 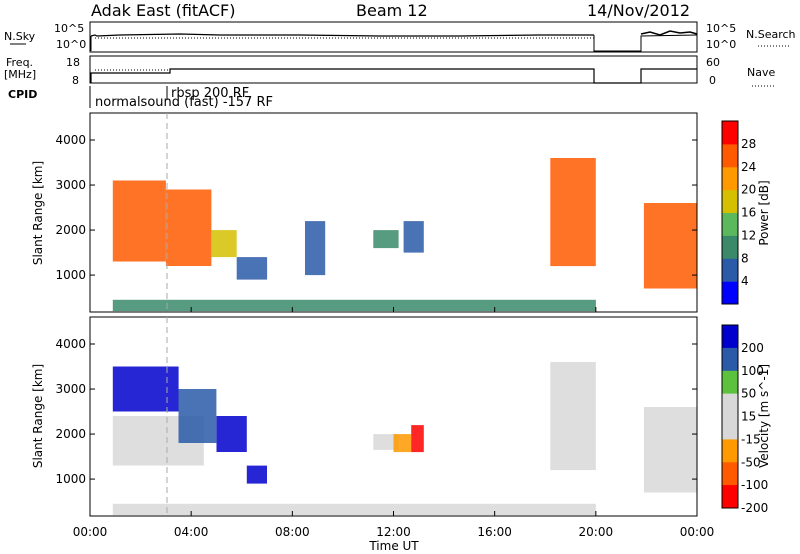 What do you see at coordinates (752, 348) in the screenshot?
I see `velocity-colorbar-tick-0: 200` at bounding box center [752, 348].